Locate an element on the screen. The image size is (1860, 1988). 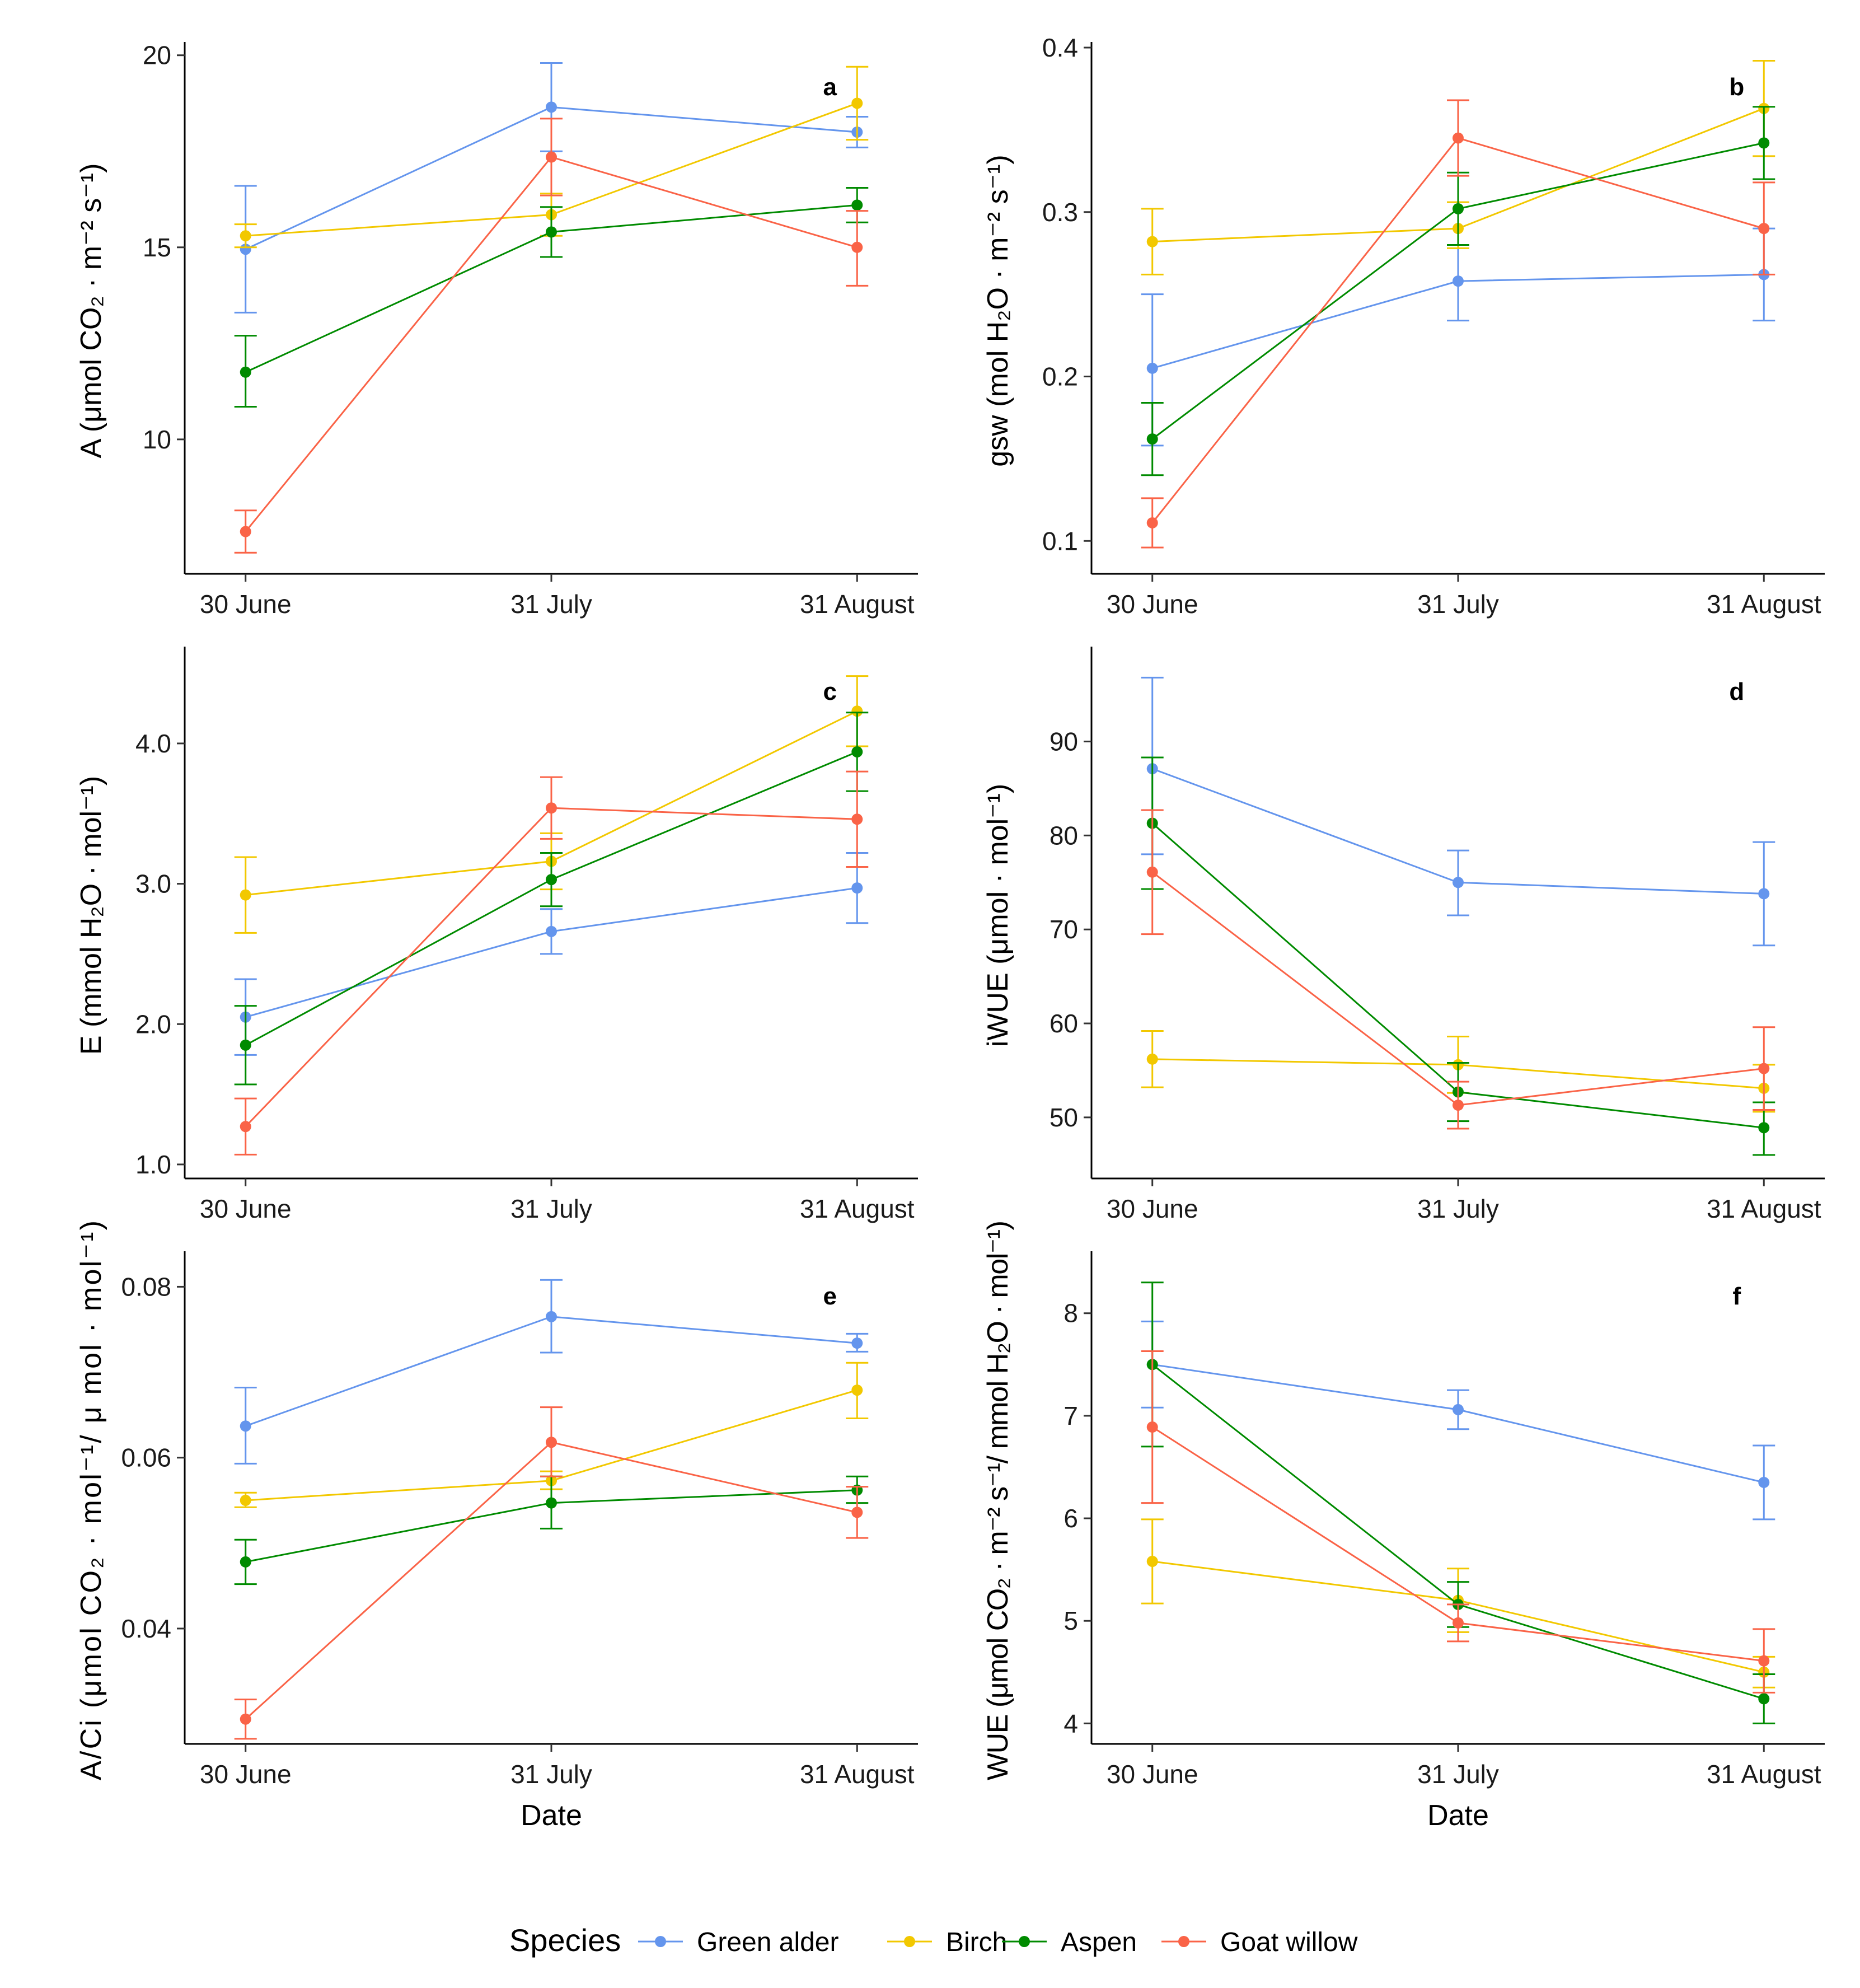
legend-item: Green alder is located at coordinates (738, 1942).